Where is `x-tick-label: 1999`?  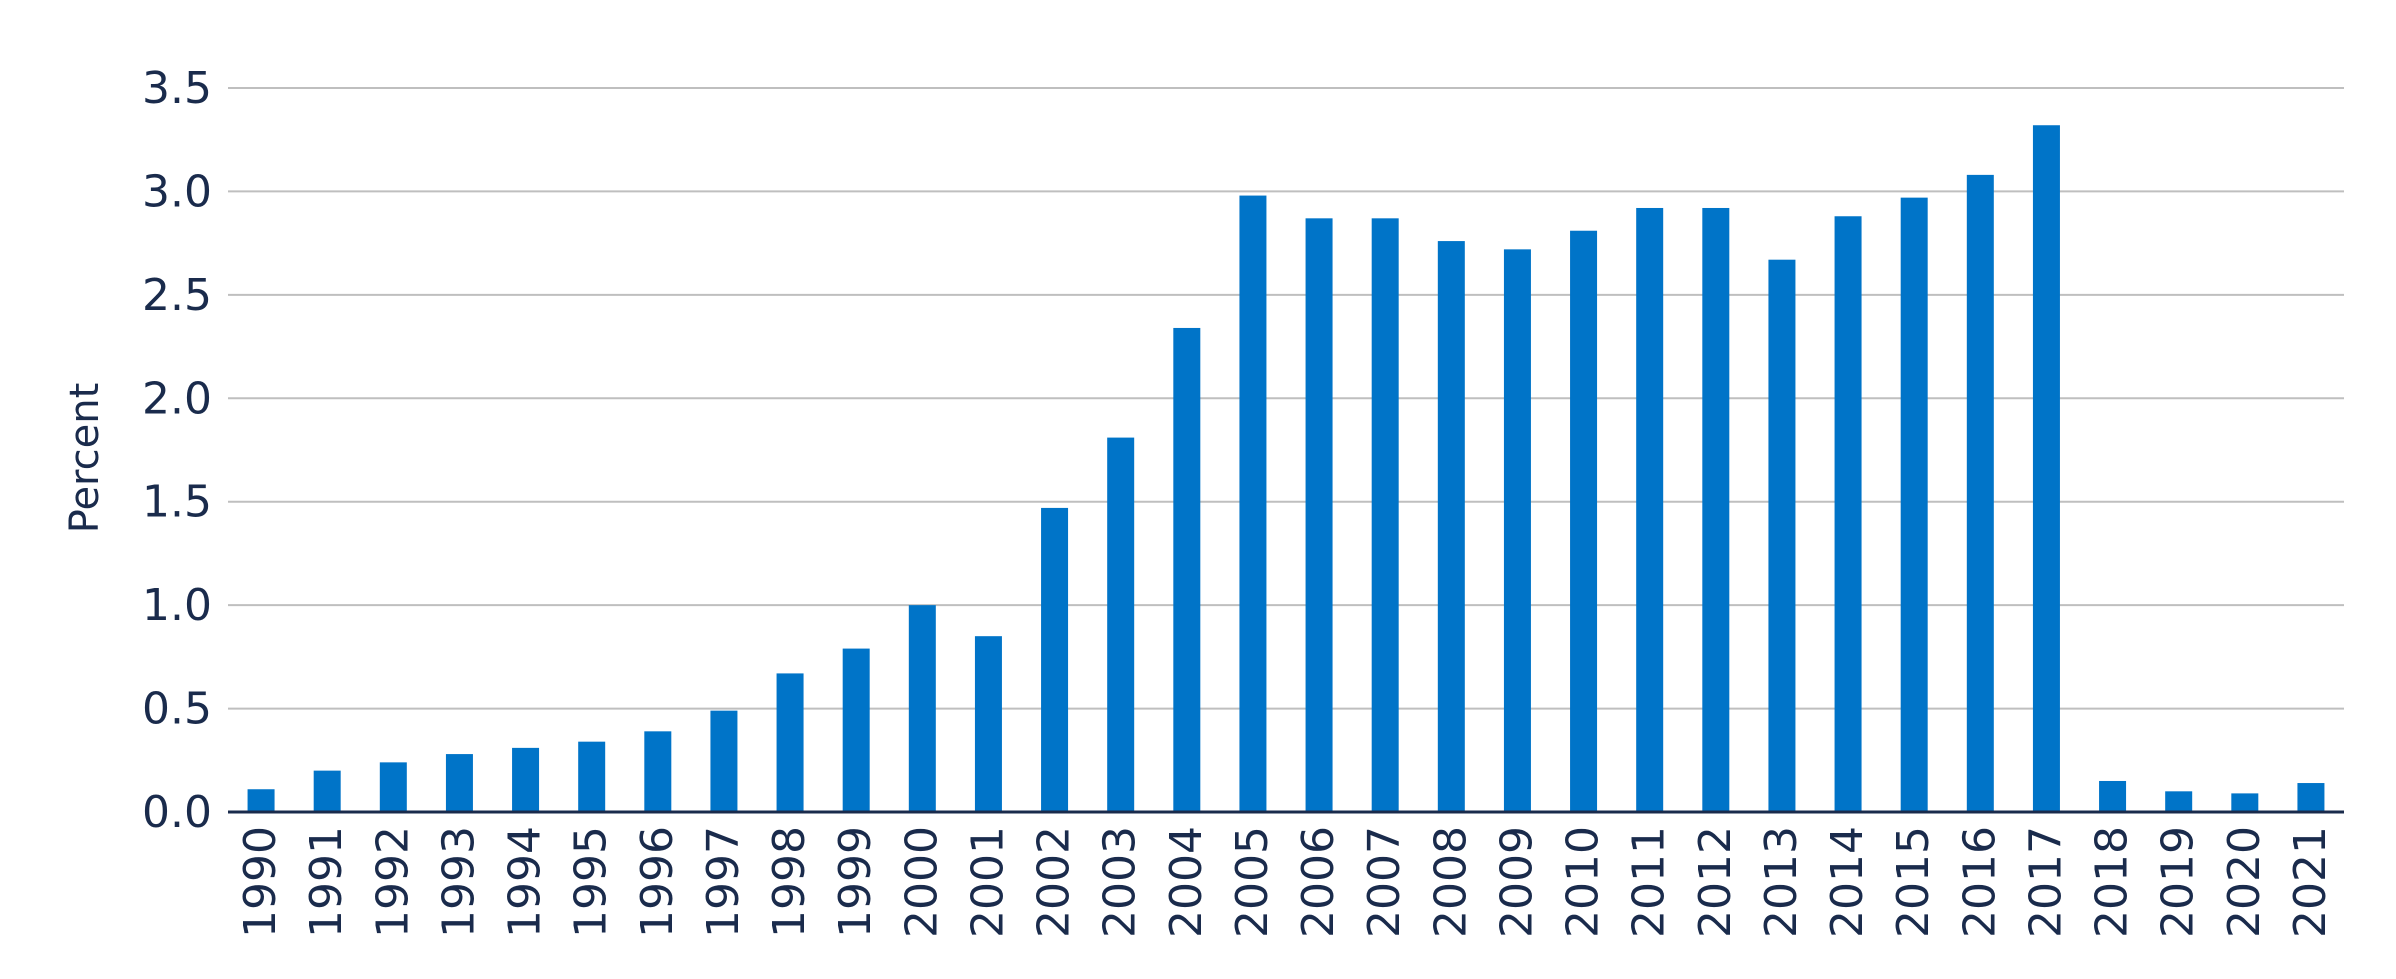
x-tick-label: 1999 is located at coordinates (855, 882).